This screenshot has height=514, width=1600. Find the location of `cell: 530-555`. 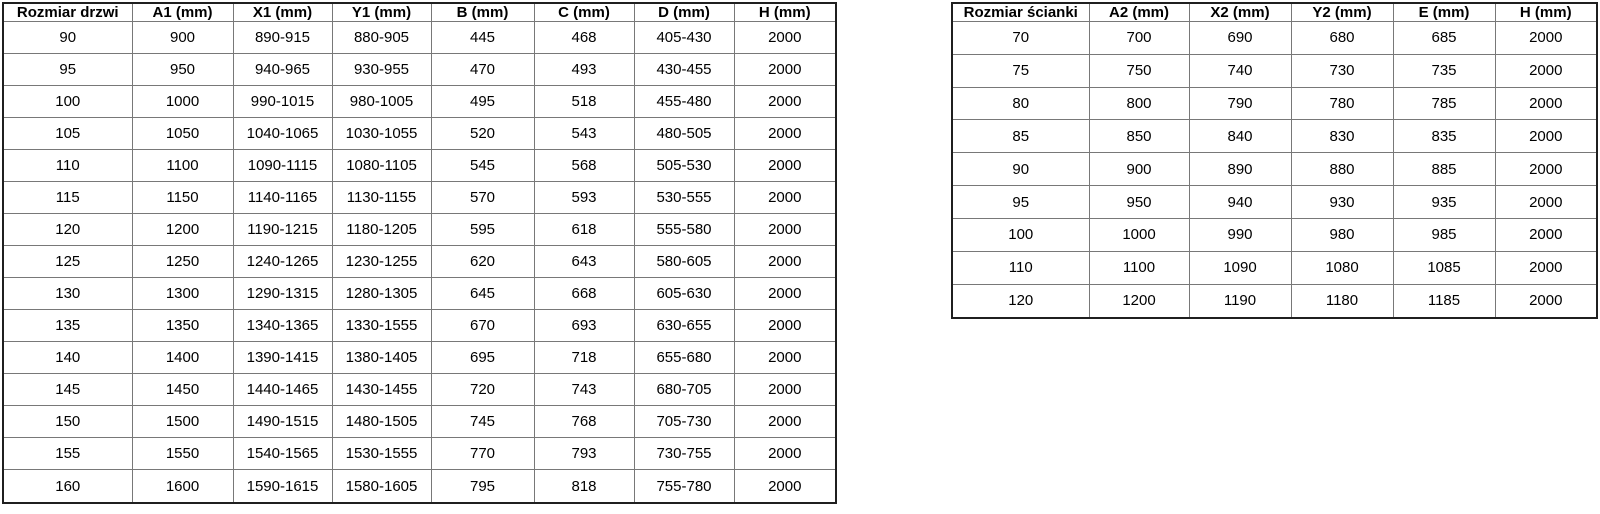

cell: 530-555 is located at coordinates (684, 198).